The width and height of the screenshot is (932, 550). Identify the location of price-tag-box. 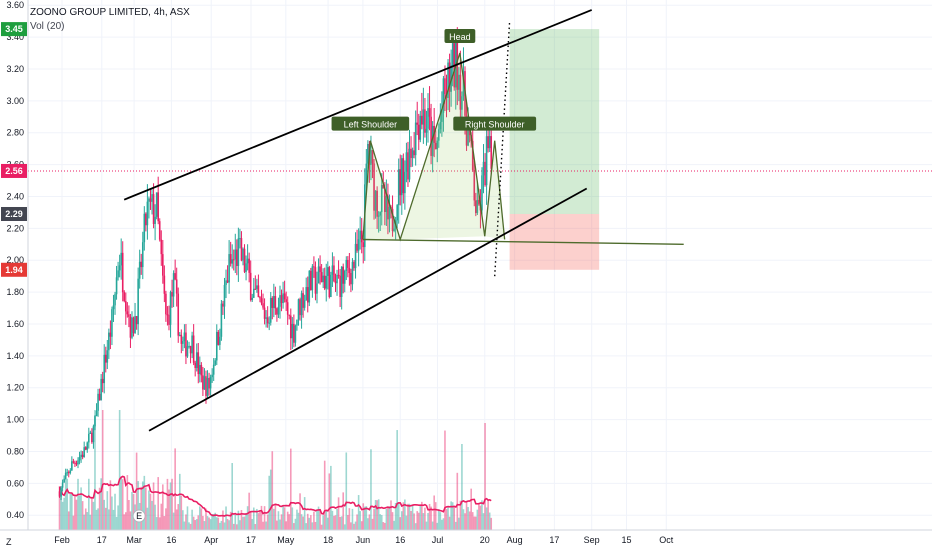
(14, 170).